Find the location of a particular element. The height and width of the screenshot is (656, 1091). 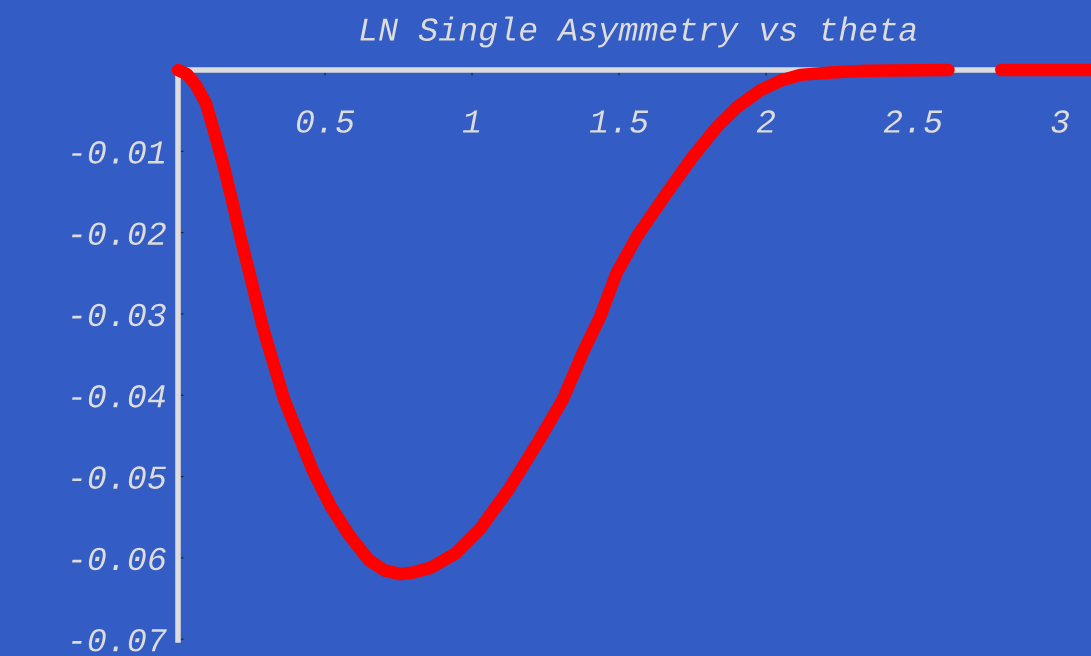

y-tick-label: -0.07 is located at coordinates (119, 640).